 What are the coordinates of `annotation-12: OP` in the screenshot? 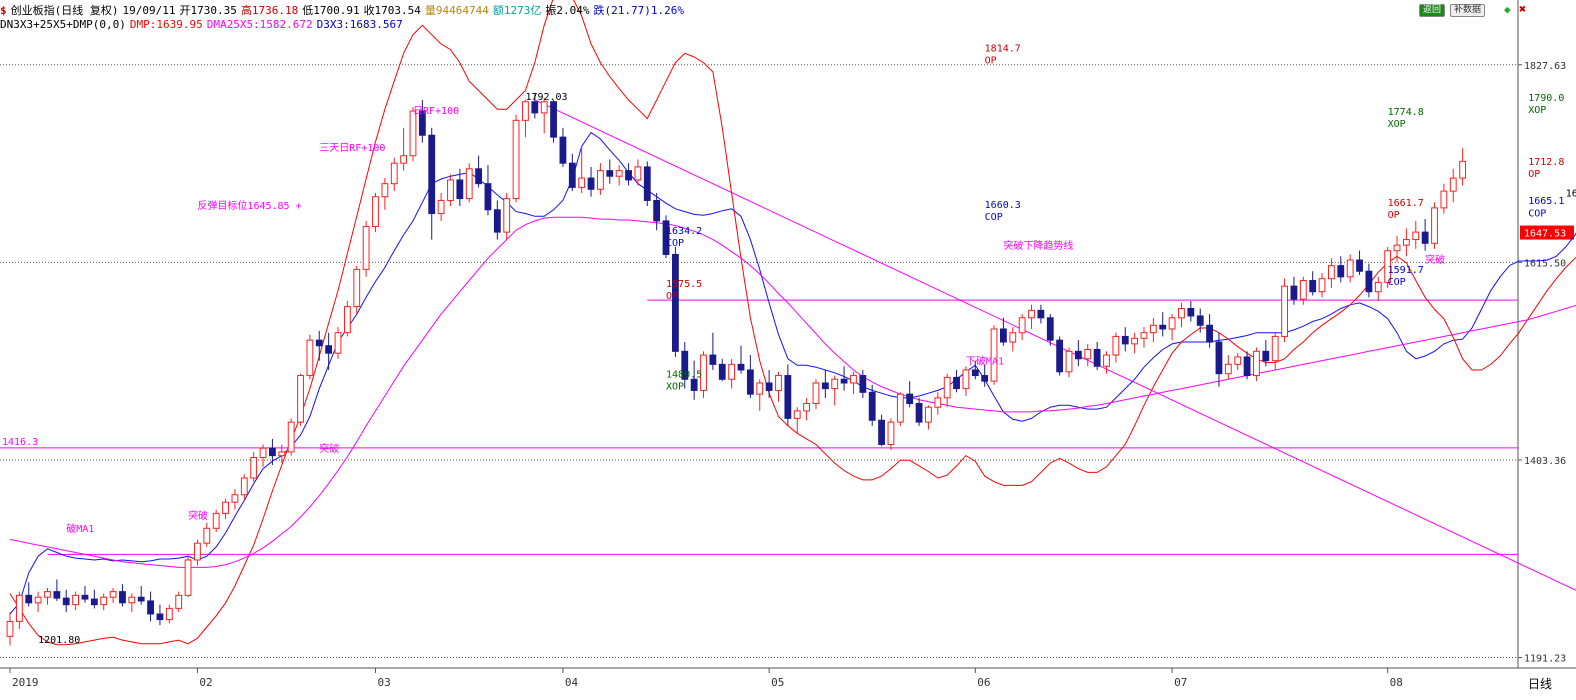 It's located at (672, 296).